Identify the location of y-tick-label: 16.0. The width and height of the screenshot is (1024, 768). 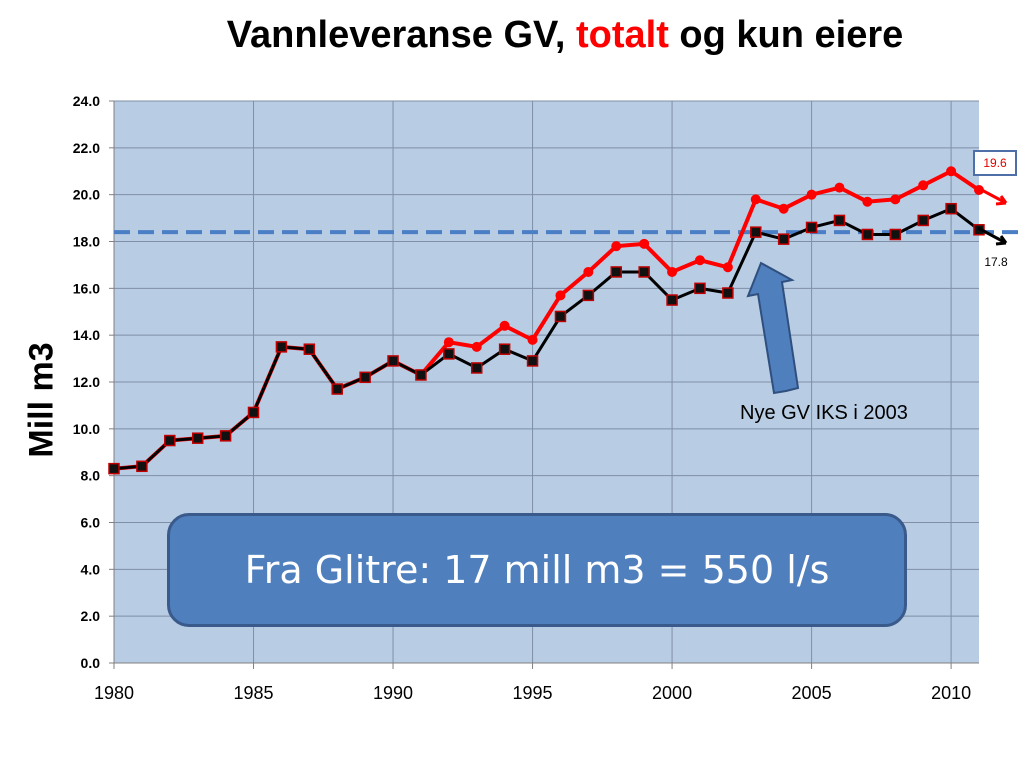
(86, 288).